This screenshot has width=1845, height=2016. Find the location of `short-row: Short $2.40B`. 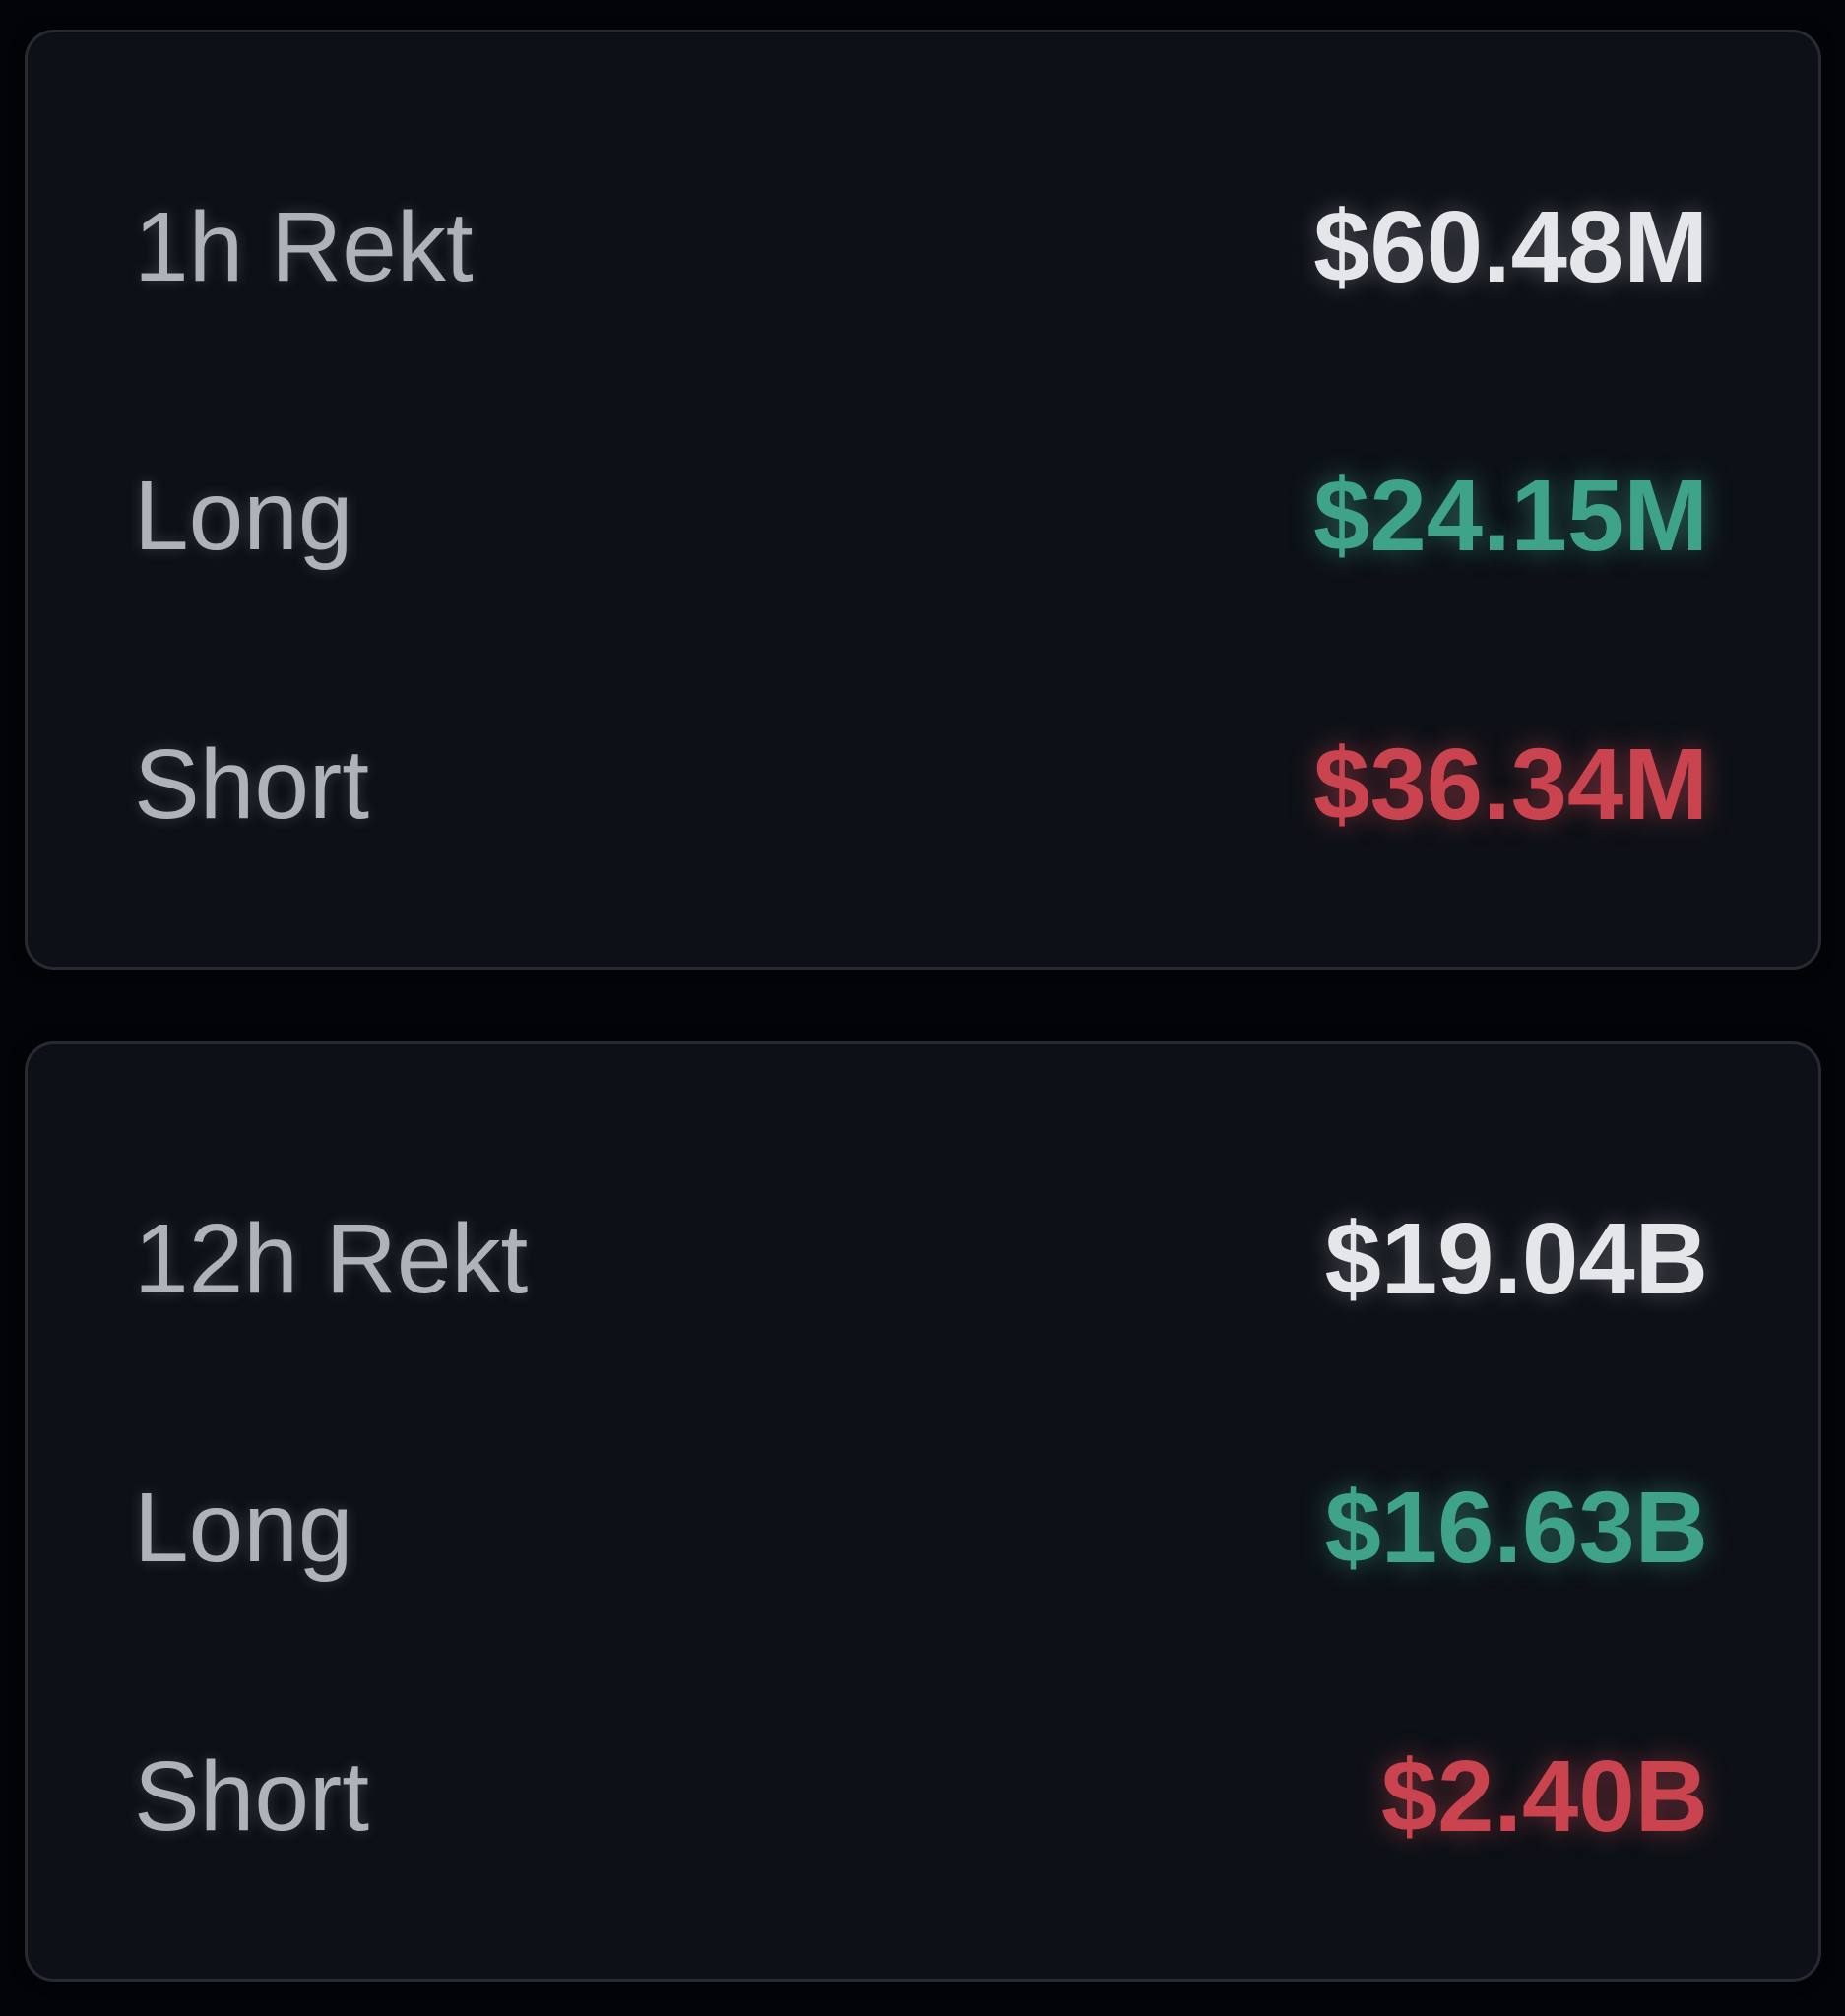

short-row: Short $2.40B is located at coordinates (921, 1796).